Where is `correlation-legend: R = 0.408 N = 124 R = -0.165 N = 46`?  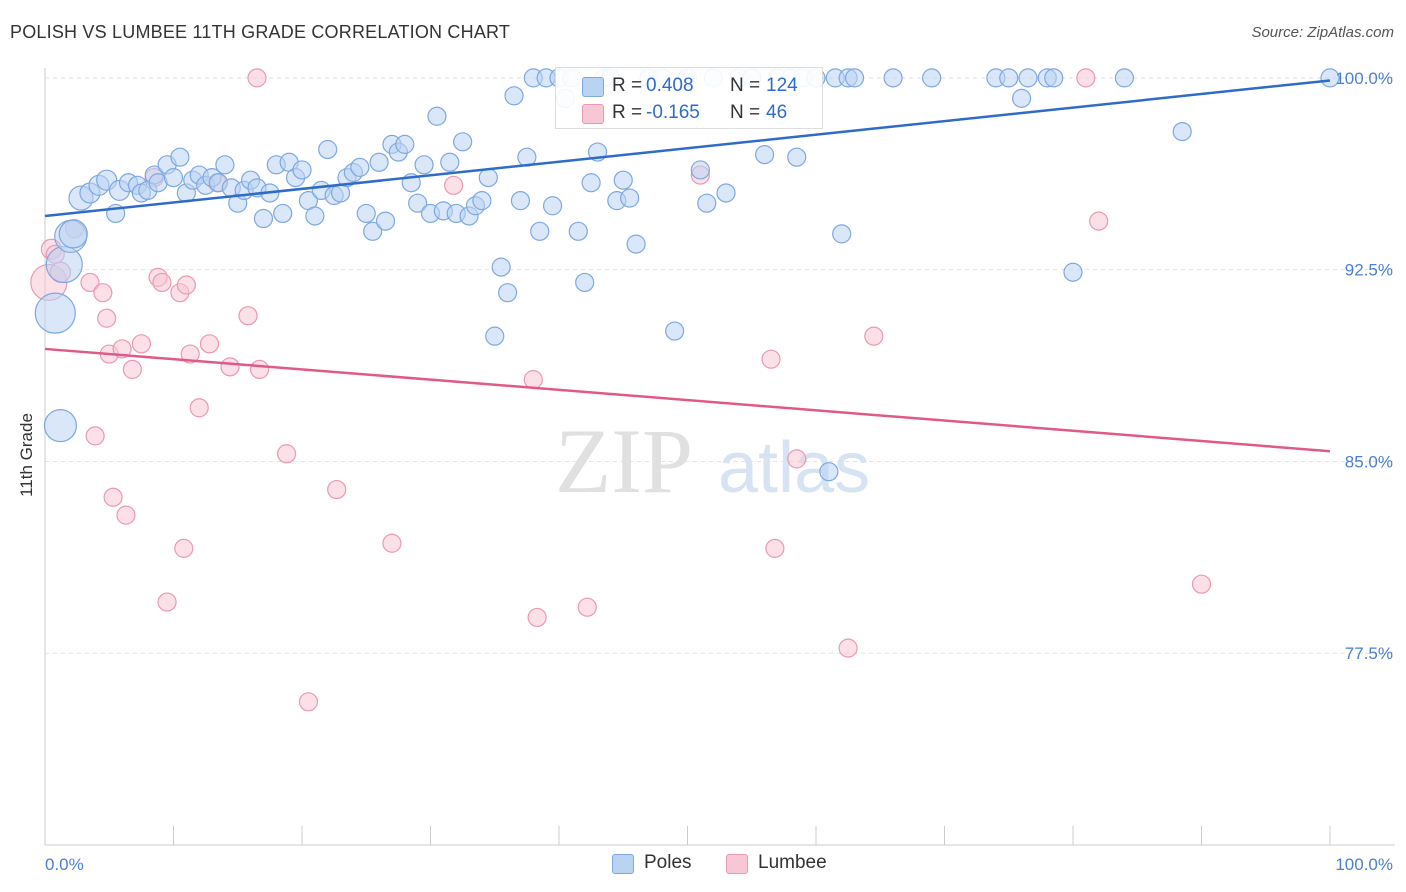 correlation-legend: R = 0.408 N = 124 R = -0.165 N = 46 is located at coordinates (689, 98).